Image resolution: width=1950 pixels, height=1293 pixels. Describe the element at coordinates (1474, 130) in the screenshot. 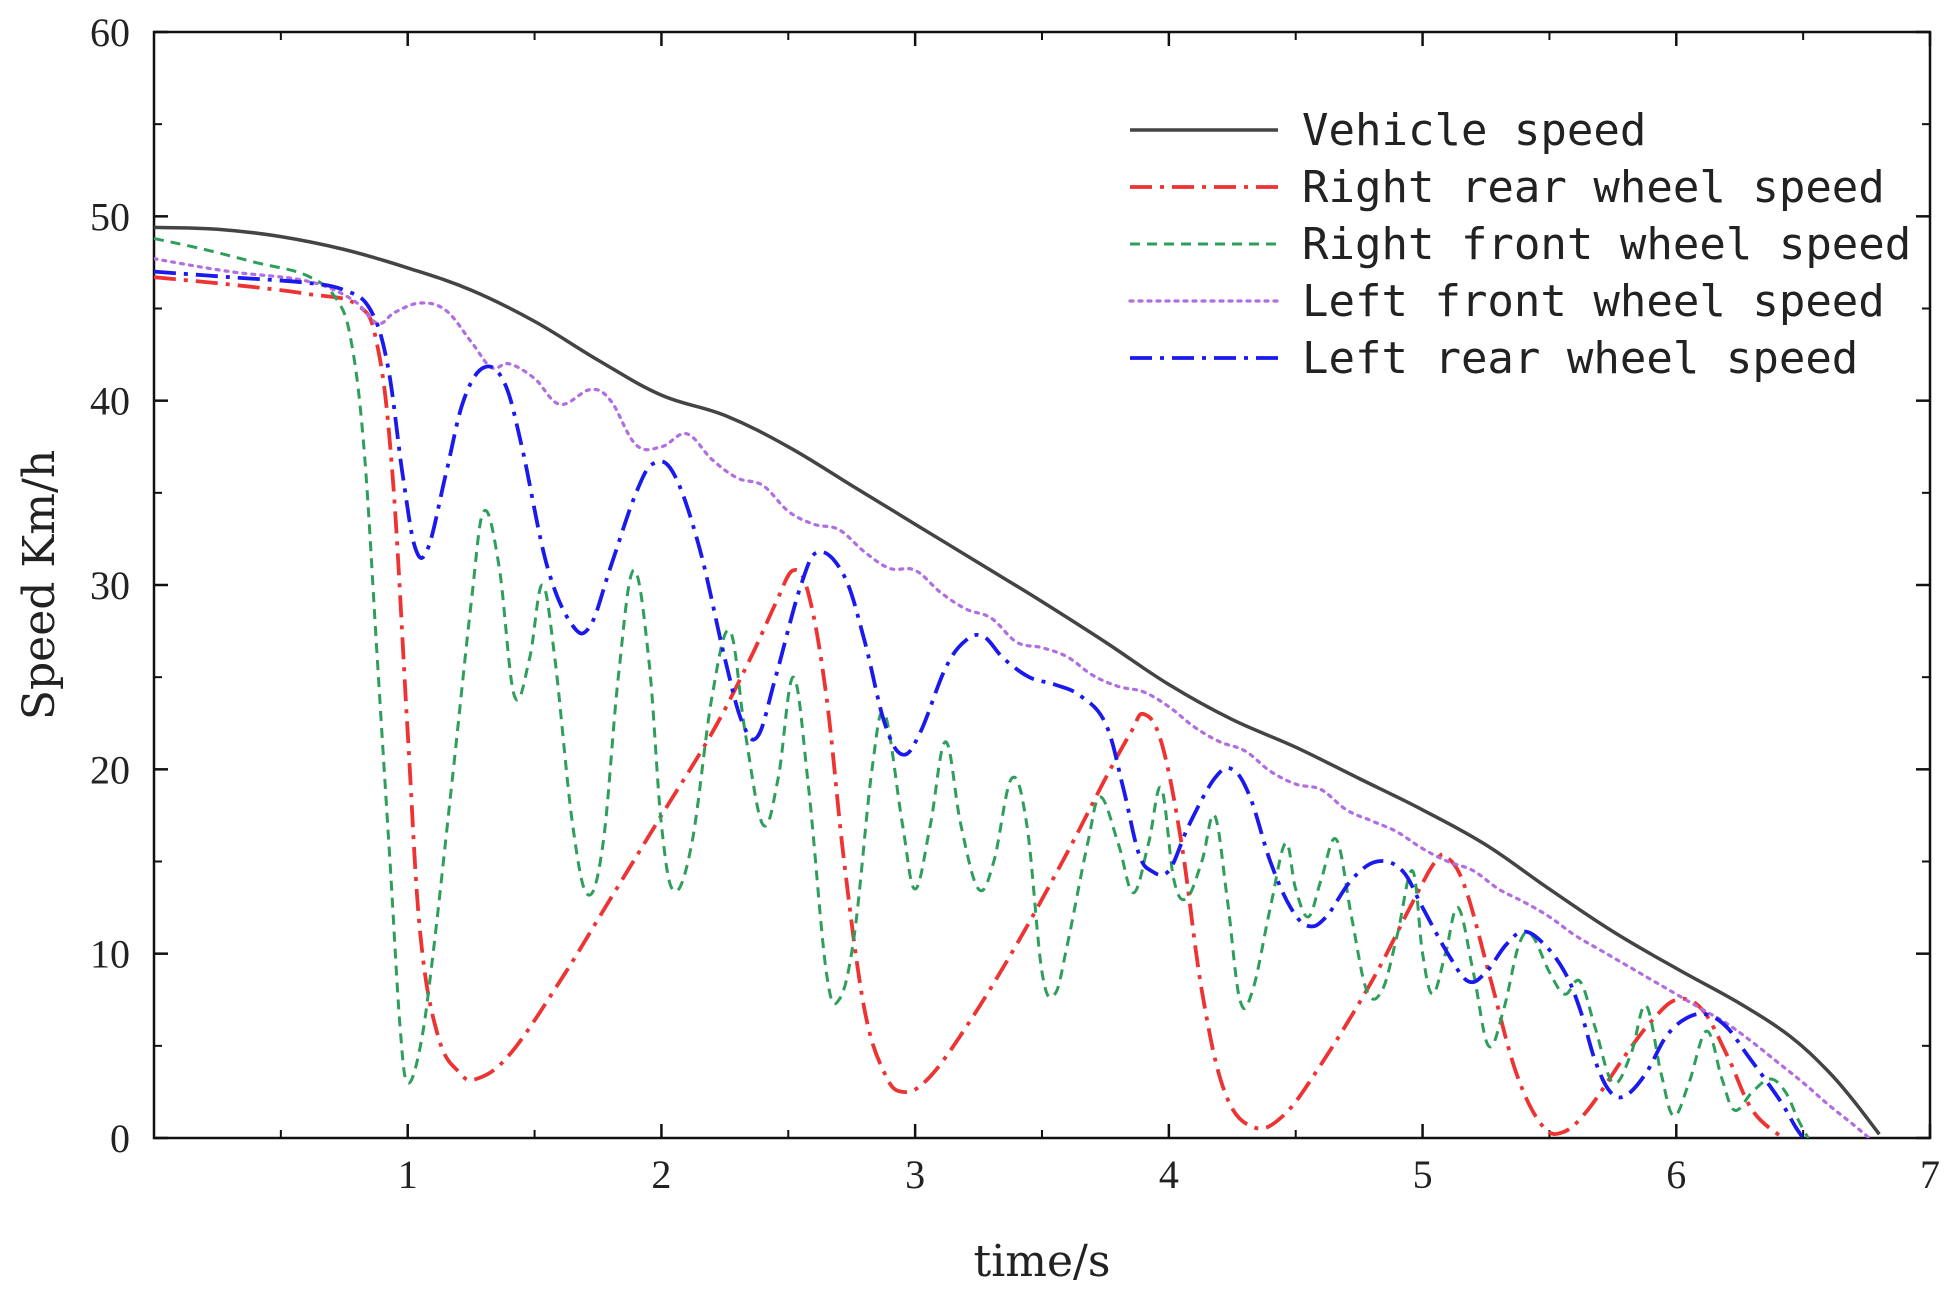

I see `legend-label-0: Vehicle speed` at that location.